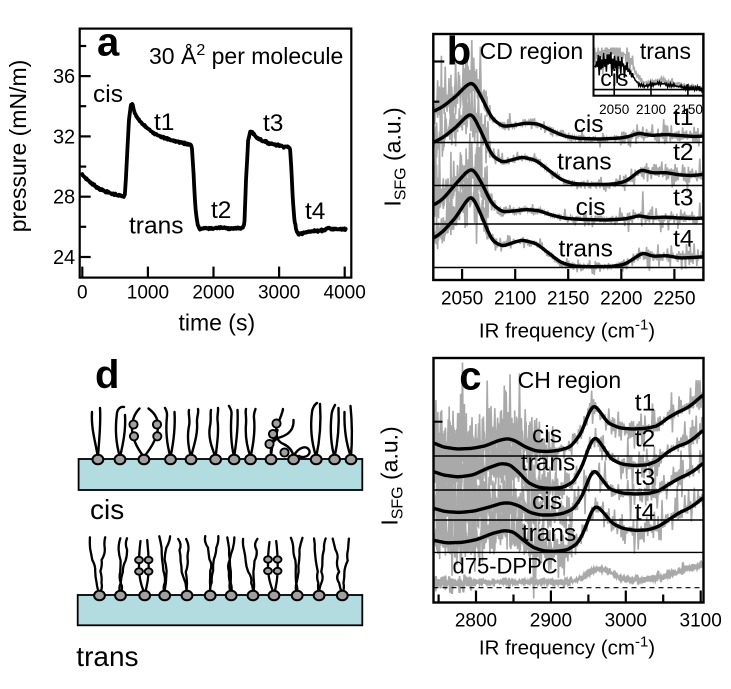 The width and height of the screenshot is (731, 689). I want to click on svg-text: time (s), so click(216, 323).